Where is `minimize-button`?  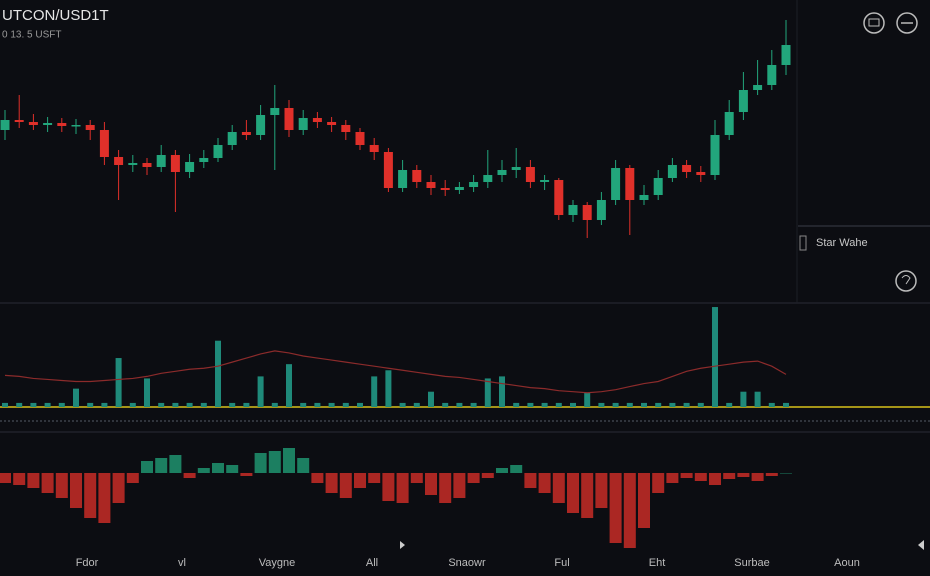 minimize-button is located at coordinates (907, 23).